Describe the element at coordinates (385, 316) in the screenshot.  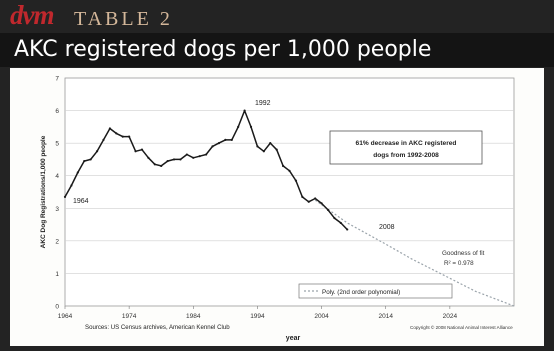
I see `x-tick-label: 2014` at that location.